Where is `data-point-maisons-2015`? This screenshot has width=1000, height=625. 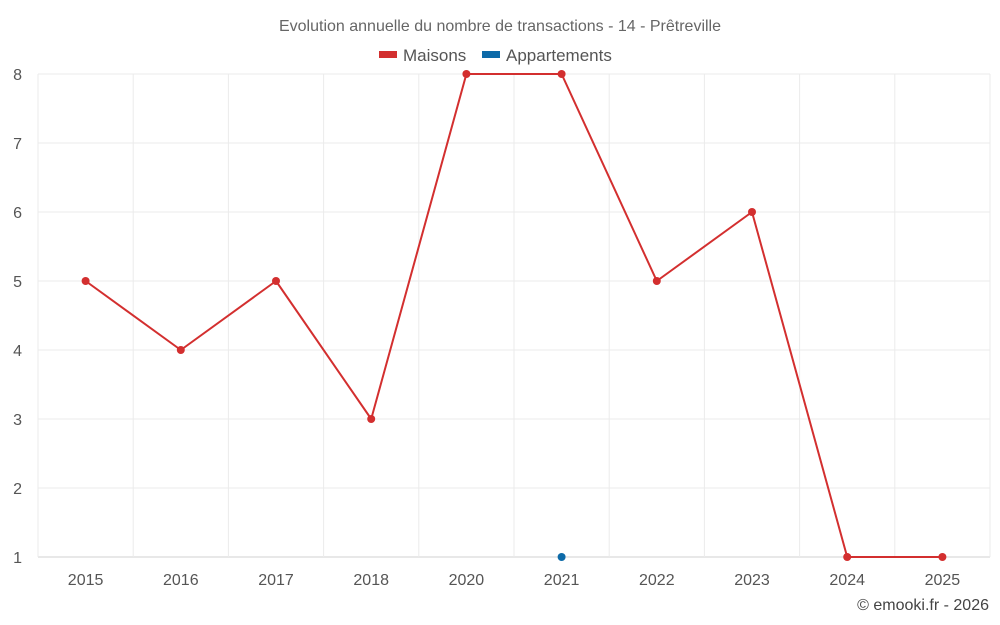 data-point-maisons-2015 is located at coordinates (85, 281).